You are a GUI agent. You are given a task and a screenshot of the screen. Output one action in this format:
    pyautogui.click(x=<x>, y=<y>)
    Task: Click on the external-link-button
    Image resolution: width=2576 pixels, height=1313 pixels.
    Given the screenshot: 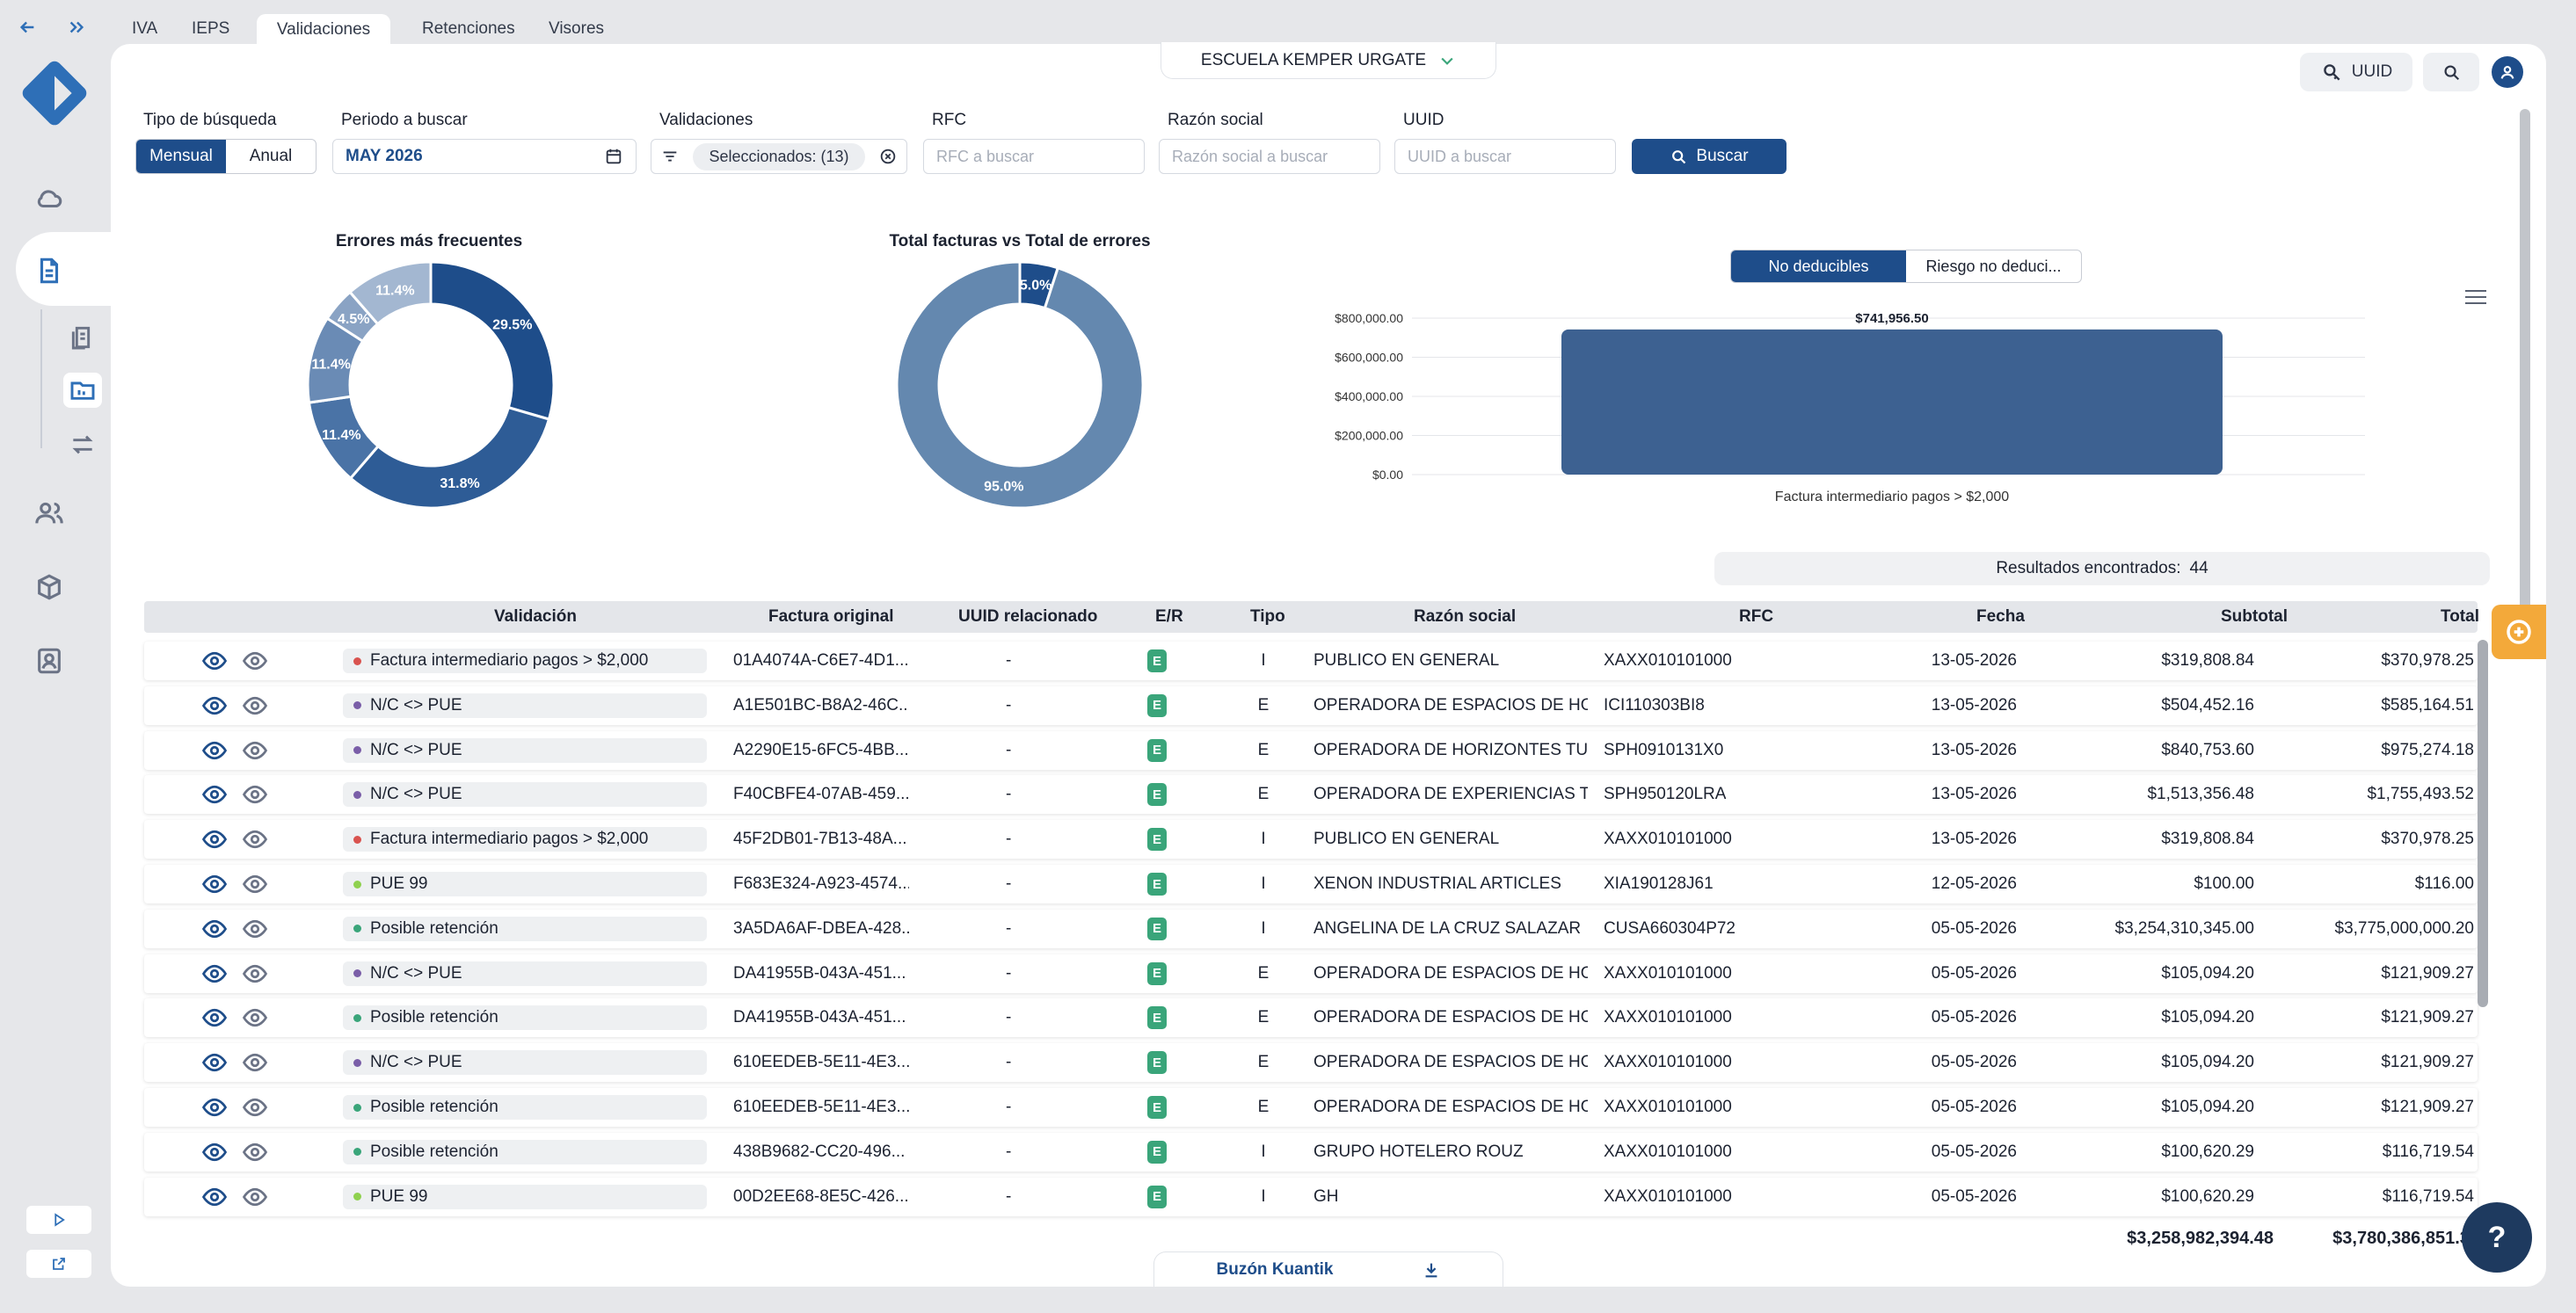 What is the action you would take?
    pyautogui.click(x=58, y=1264)
    